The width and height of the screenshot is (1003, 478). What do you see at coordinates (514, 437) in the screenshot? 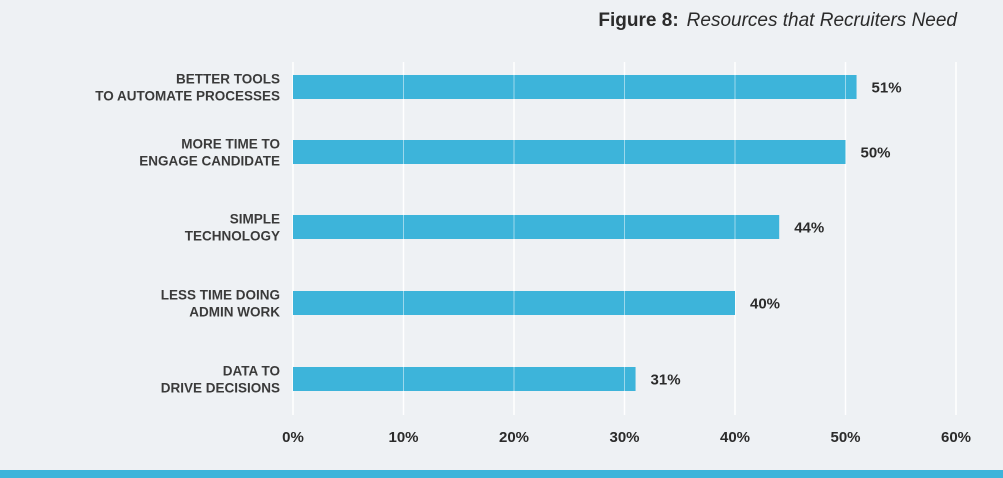
I see `x-tick-label: 20%` at bounding box center [514, 437].